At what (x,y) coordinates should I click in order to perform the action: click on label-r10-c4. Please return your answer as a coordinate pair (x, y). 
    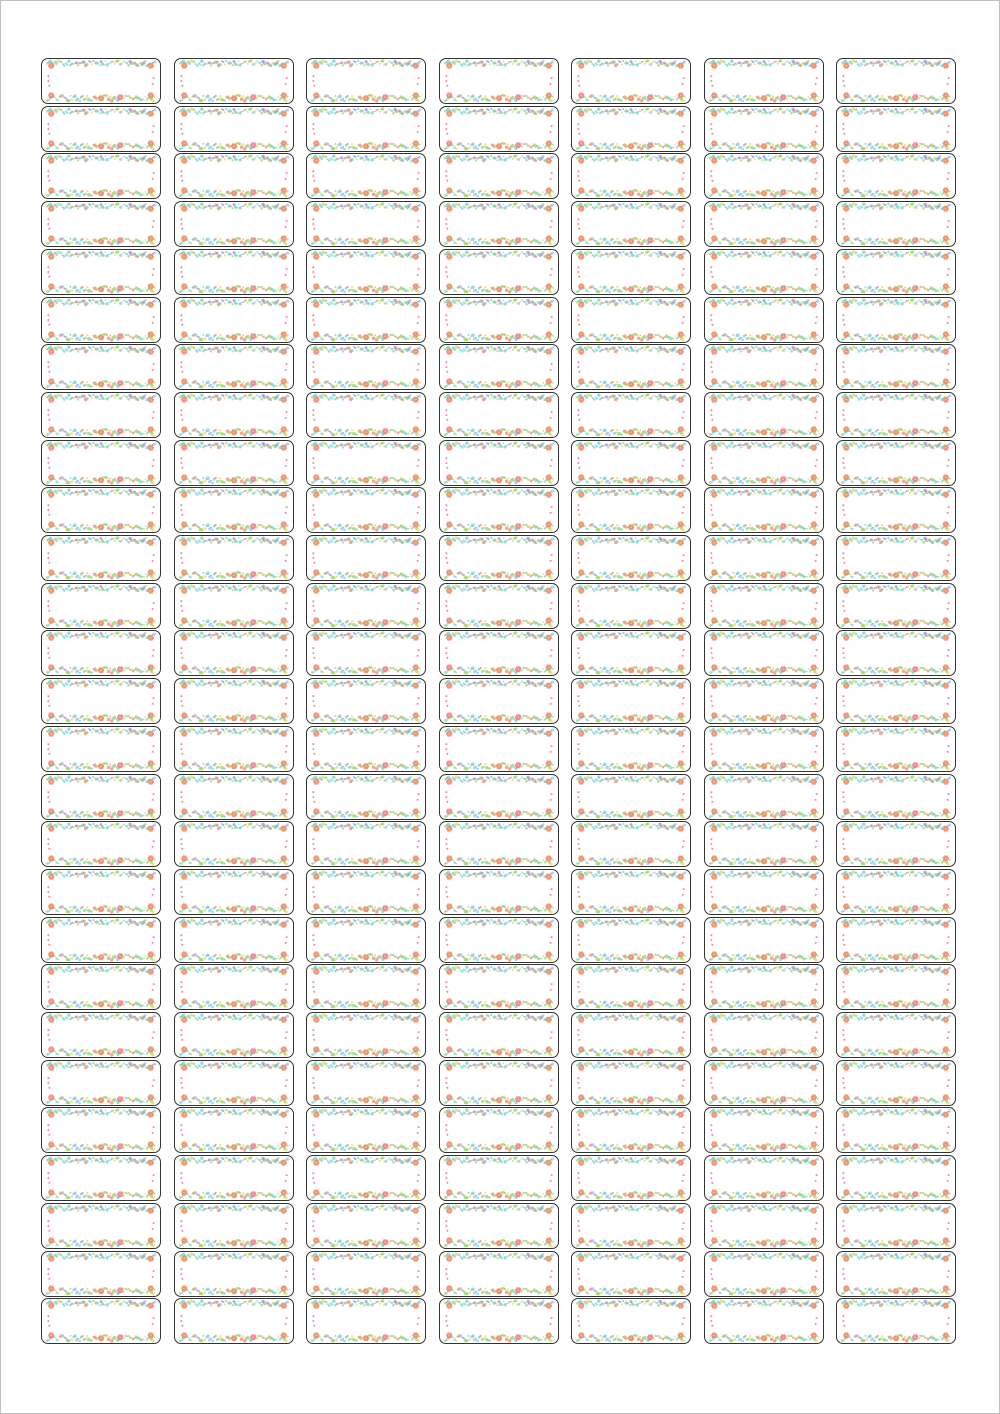
    Looking at the image, I should click on (498, 510).